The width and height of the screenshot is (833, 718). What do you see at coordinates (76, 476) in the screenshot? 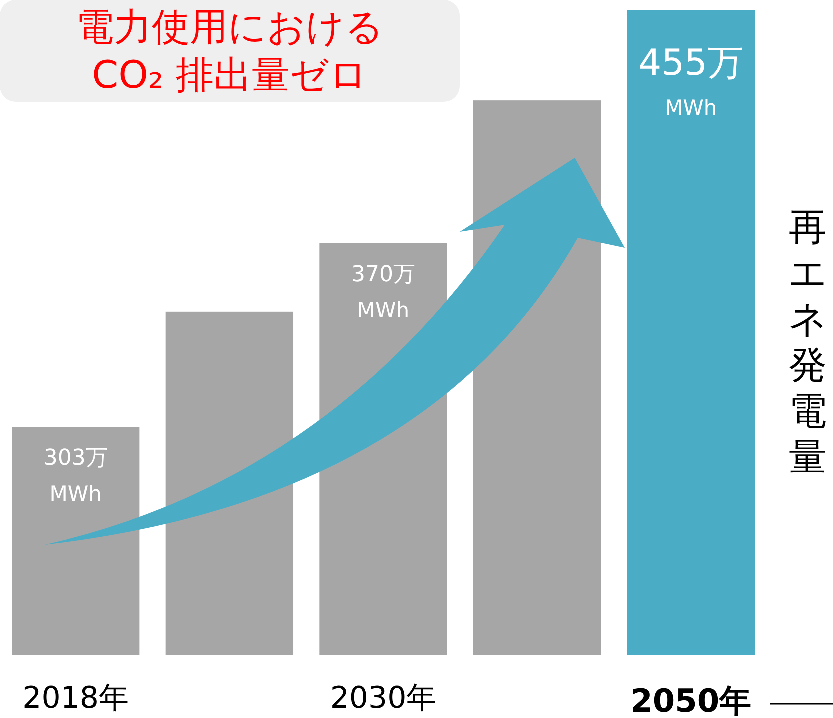
I see `data-label: 303万 MWh` at bounding box center [76, 476].